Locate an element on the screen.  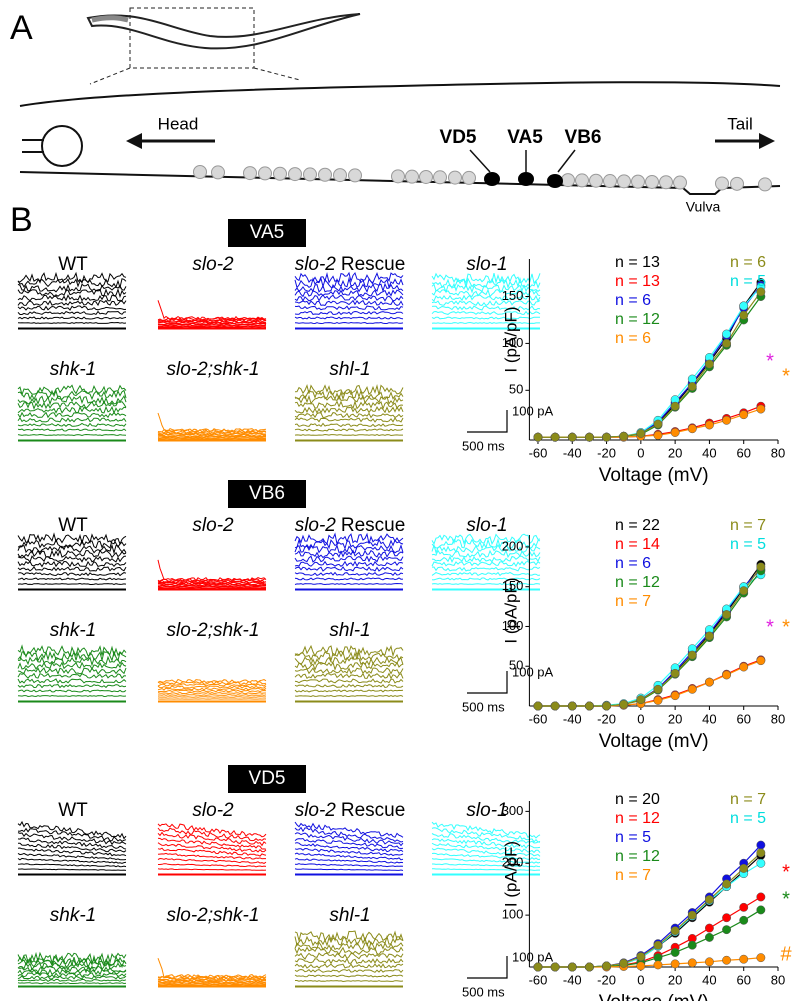
y-tick-label: 50 is located at coordinates (516, 389).